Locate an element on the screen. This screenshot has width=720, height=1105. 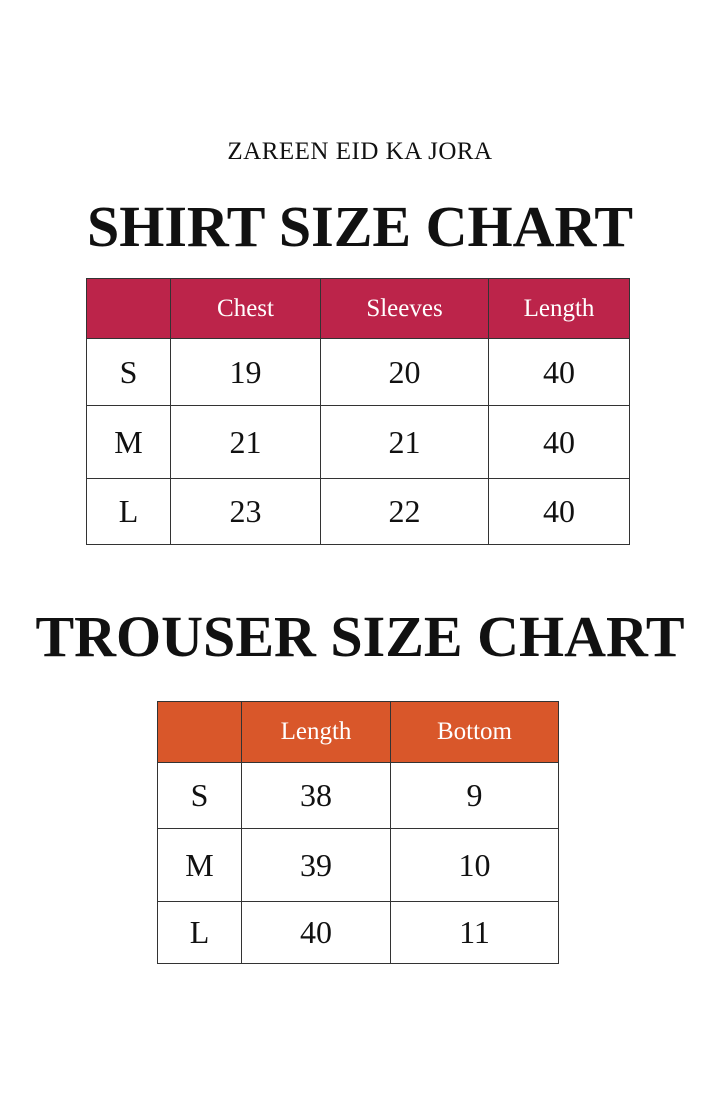
table-row: M 39 10 is located at coordinates (358, 865).